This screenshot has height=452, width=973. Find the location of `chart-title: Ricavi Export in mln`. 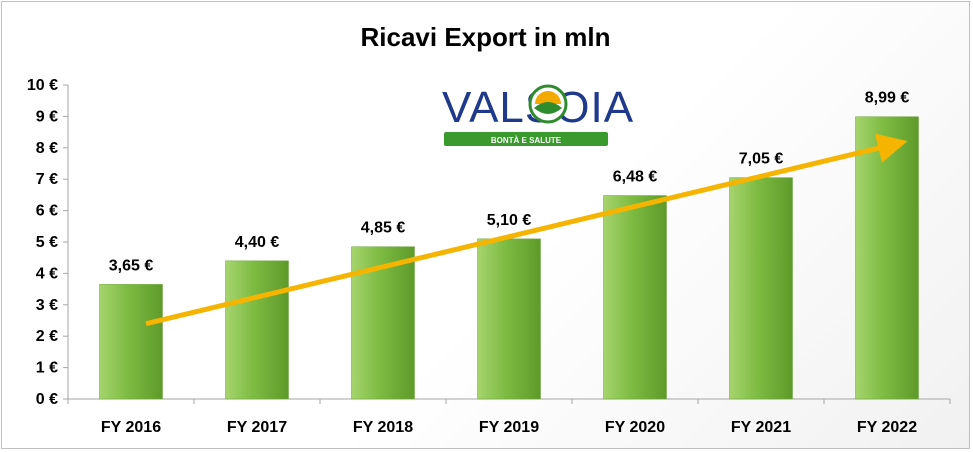

chart-title: Ricavi Export in mln is located at coordinates (485, 37).